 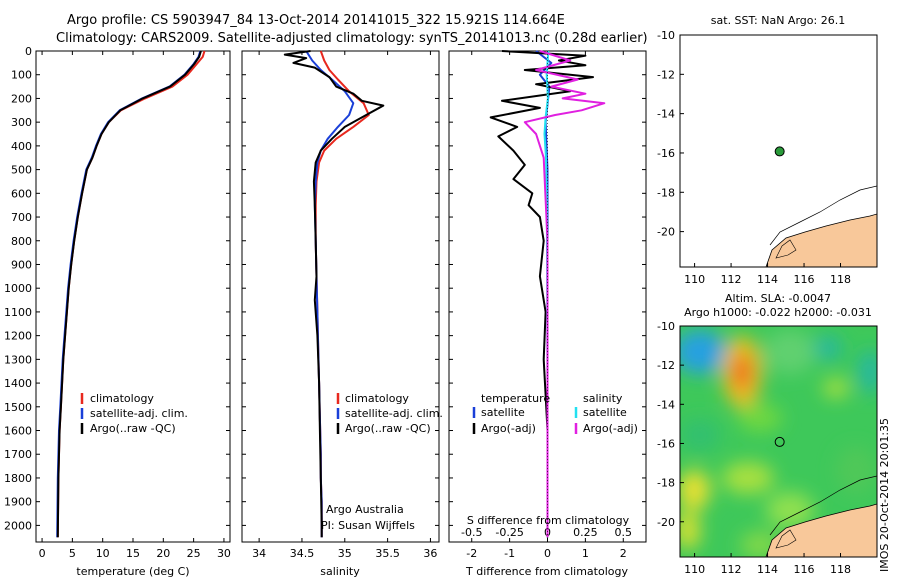 What do you see at coordinates (18, 525) in the screenshot?
I see `y-tick-label: 2000` at bounding box center [18, 525].